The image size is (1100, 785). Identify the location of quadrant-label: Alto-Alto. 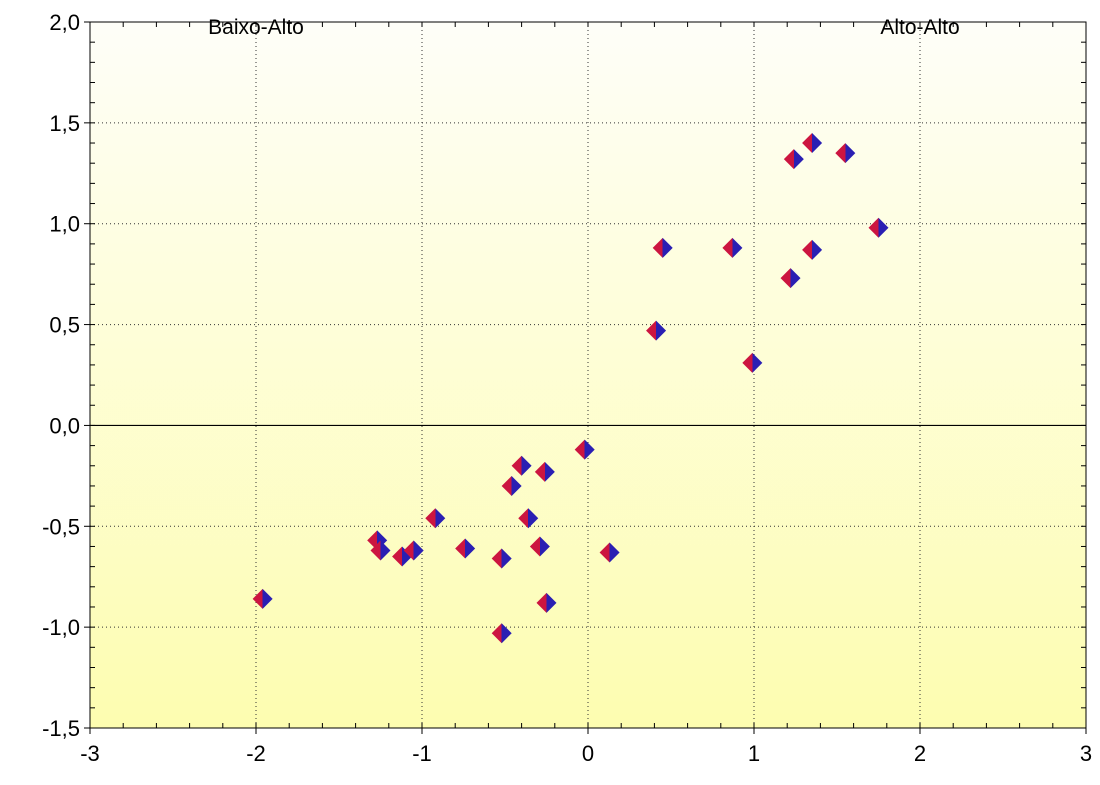
(919, 27).